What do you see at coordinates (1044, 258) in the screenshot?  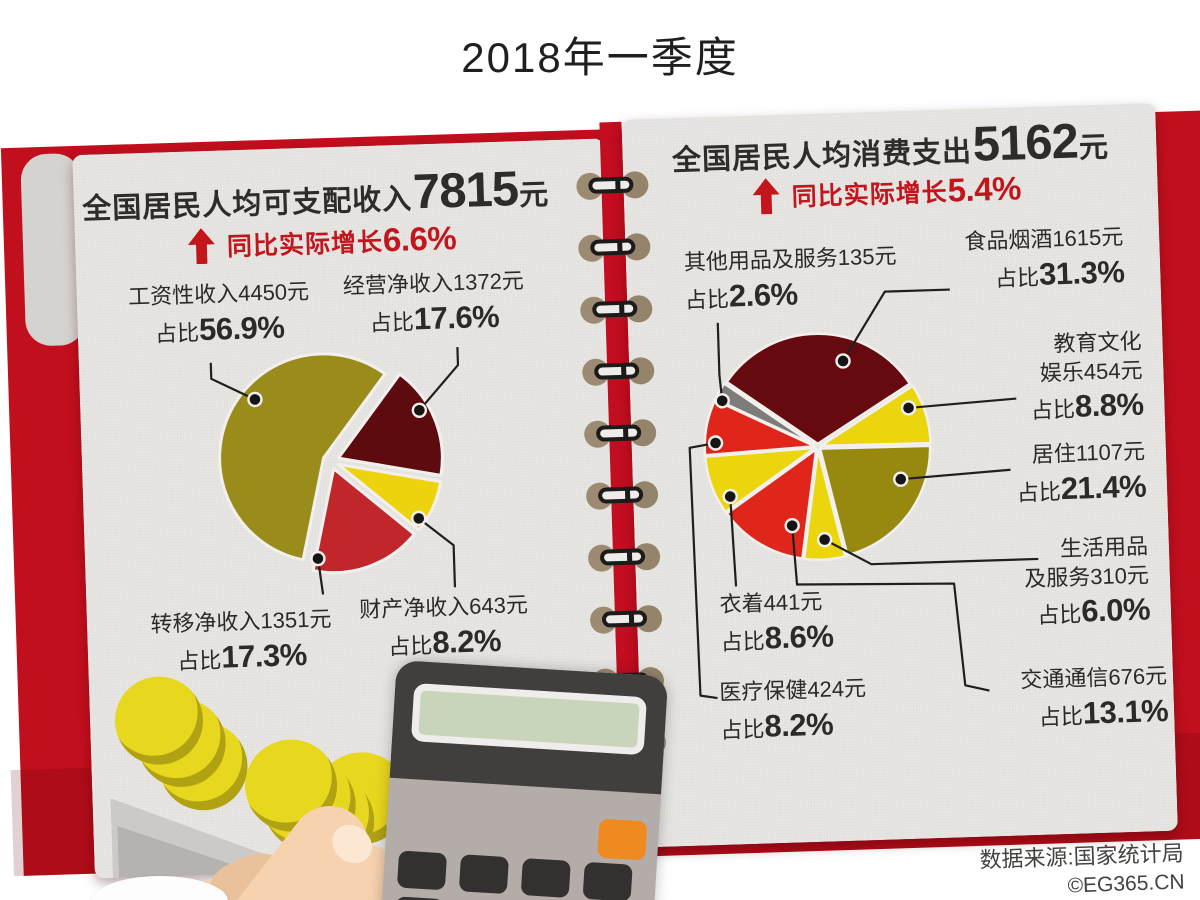 I see `label-food-tobacco: 食品烟酒1615元 占比31.3%` at bounding box center [1044, 258].